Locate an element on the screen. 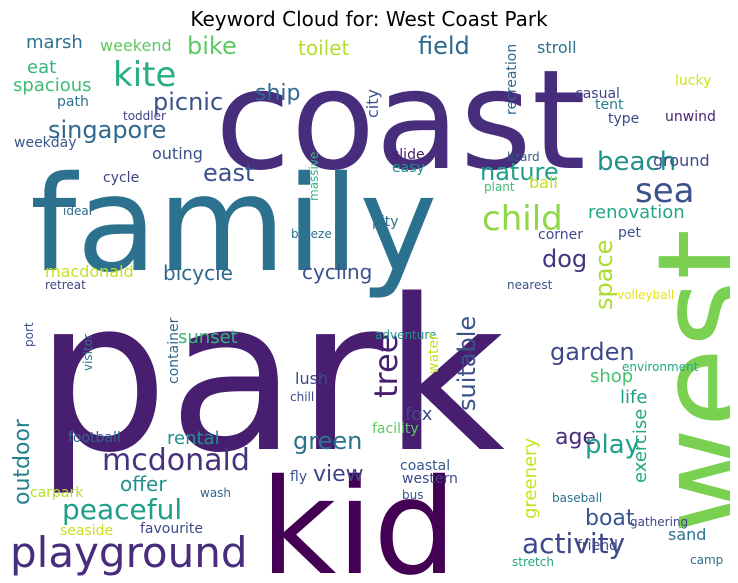  word-east: east is located at coordinates (229, 173).